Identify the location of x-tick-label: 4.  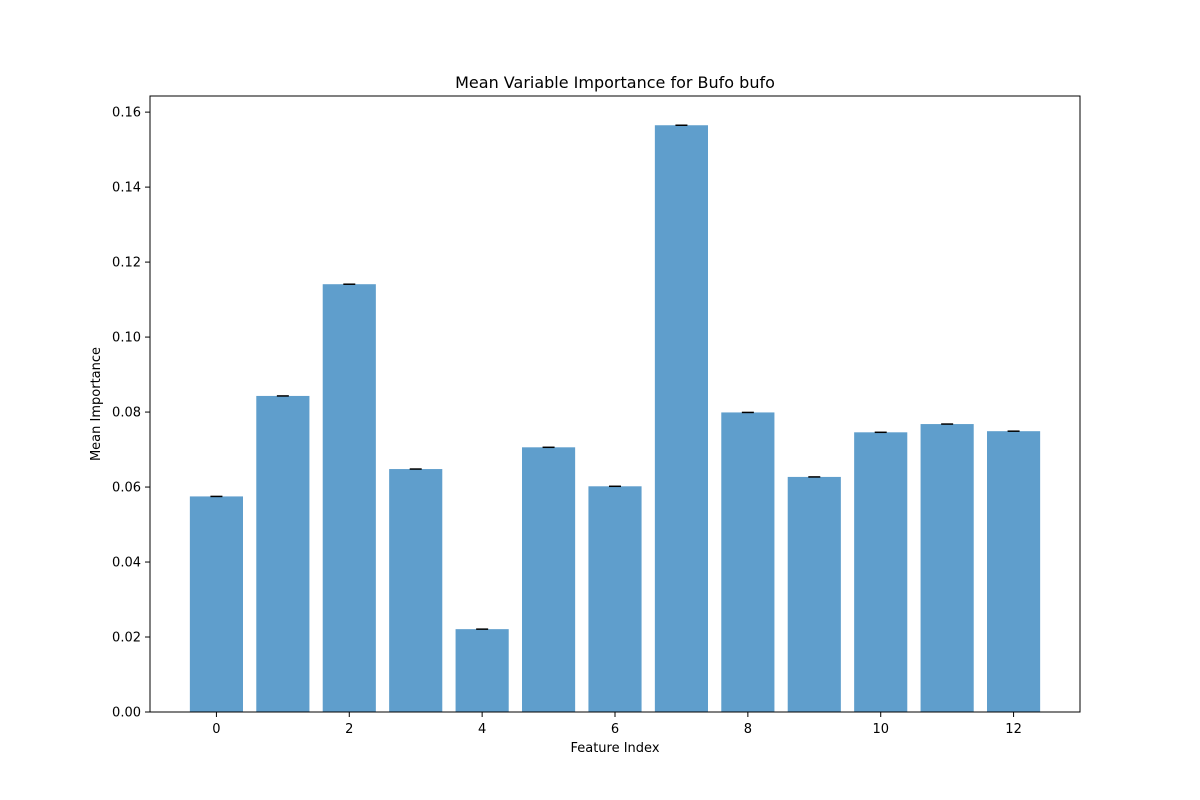
(482, 729).